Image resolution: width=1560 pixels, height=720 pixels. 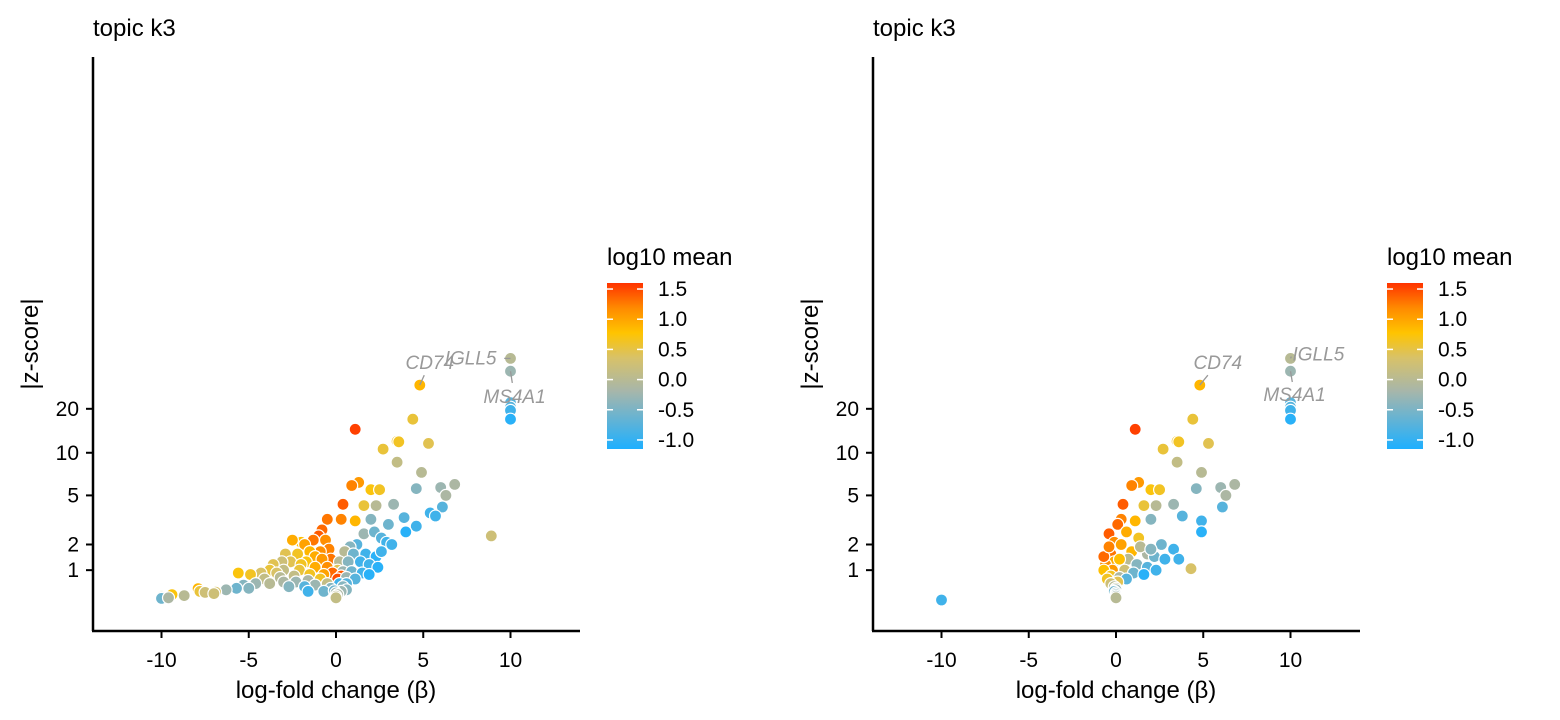 What do you see at coordinates (853, 570) in the screenshot?
I see `y-tick-label: 1` at bounding box center [853, 570].